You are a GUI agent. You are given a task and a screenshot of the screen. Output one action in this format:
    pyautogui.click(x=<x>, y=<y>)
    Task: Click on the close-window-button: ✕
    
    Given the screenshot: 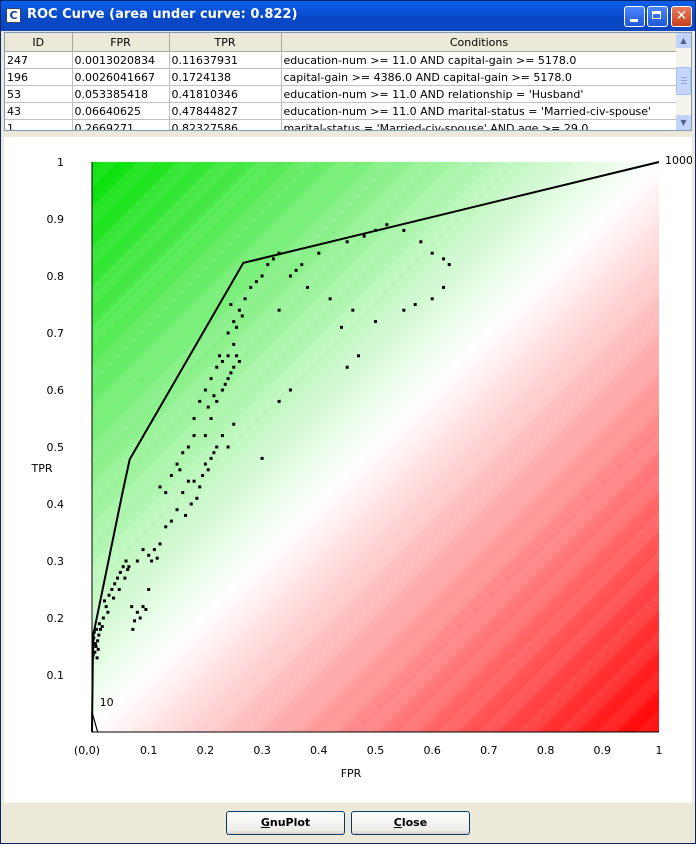 What is the action you would take?
    pyautogui.click(x=681, y=16)
    